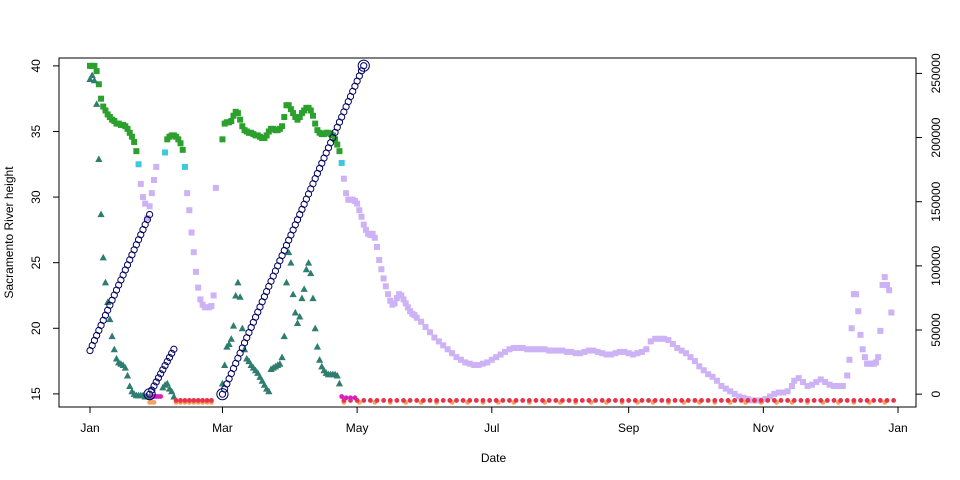  I want to click on y2-tick-label: 50000, so click(936, 330).